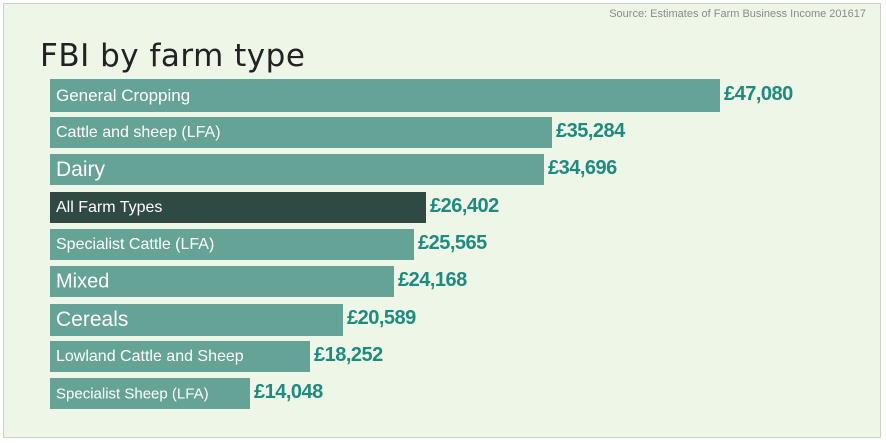 Image resolution: width=886 pixels, height=443 pixels. What do you see at coordinates (123, 95) in the screenshot?
I see `bar-category-label: General Cropping` at bounding box center [123, 95].